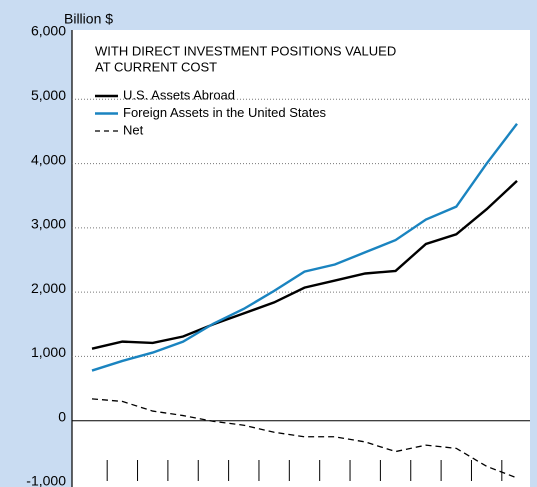 The height and width of the screenshot is (487, 537). Describe the element at coordinates (156, 66) in the screenshot. I see `annotation: AT CURRENT COST` at that location.